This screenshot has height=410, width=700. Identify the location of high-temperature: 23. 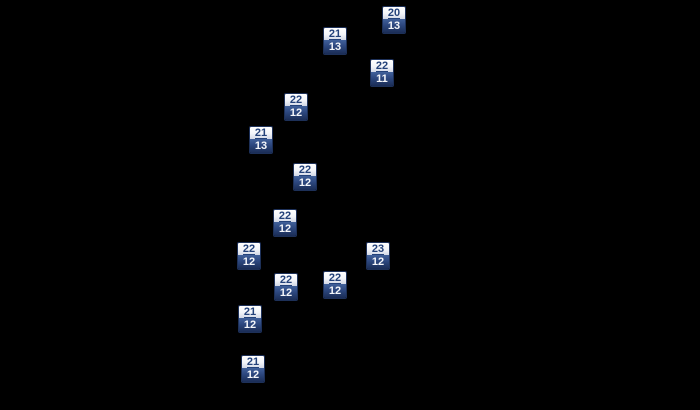
(378, 249).